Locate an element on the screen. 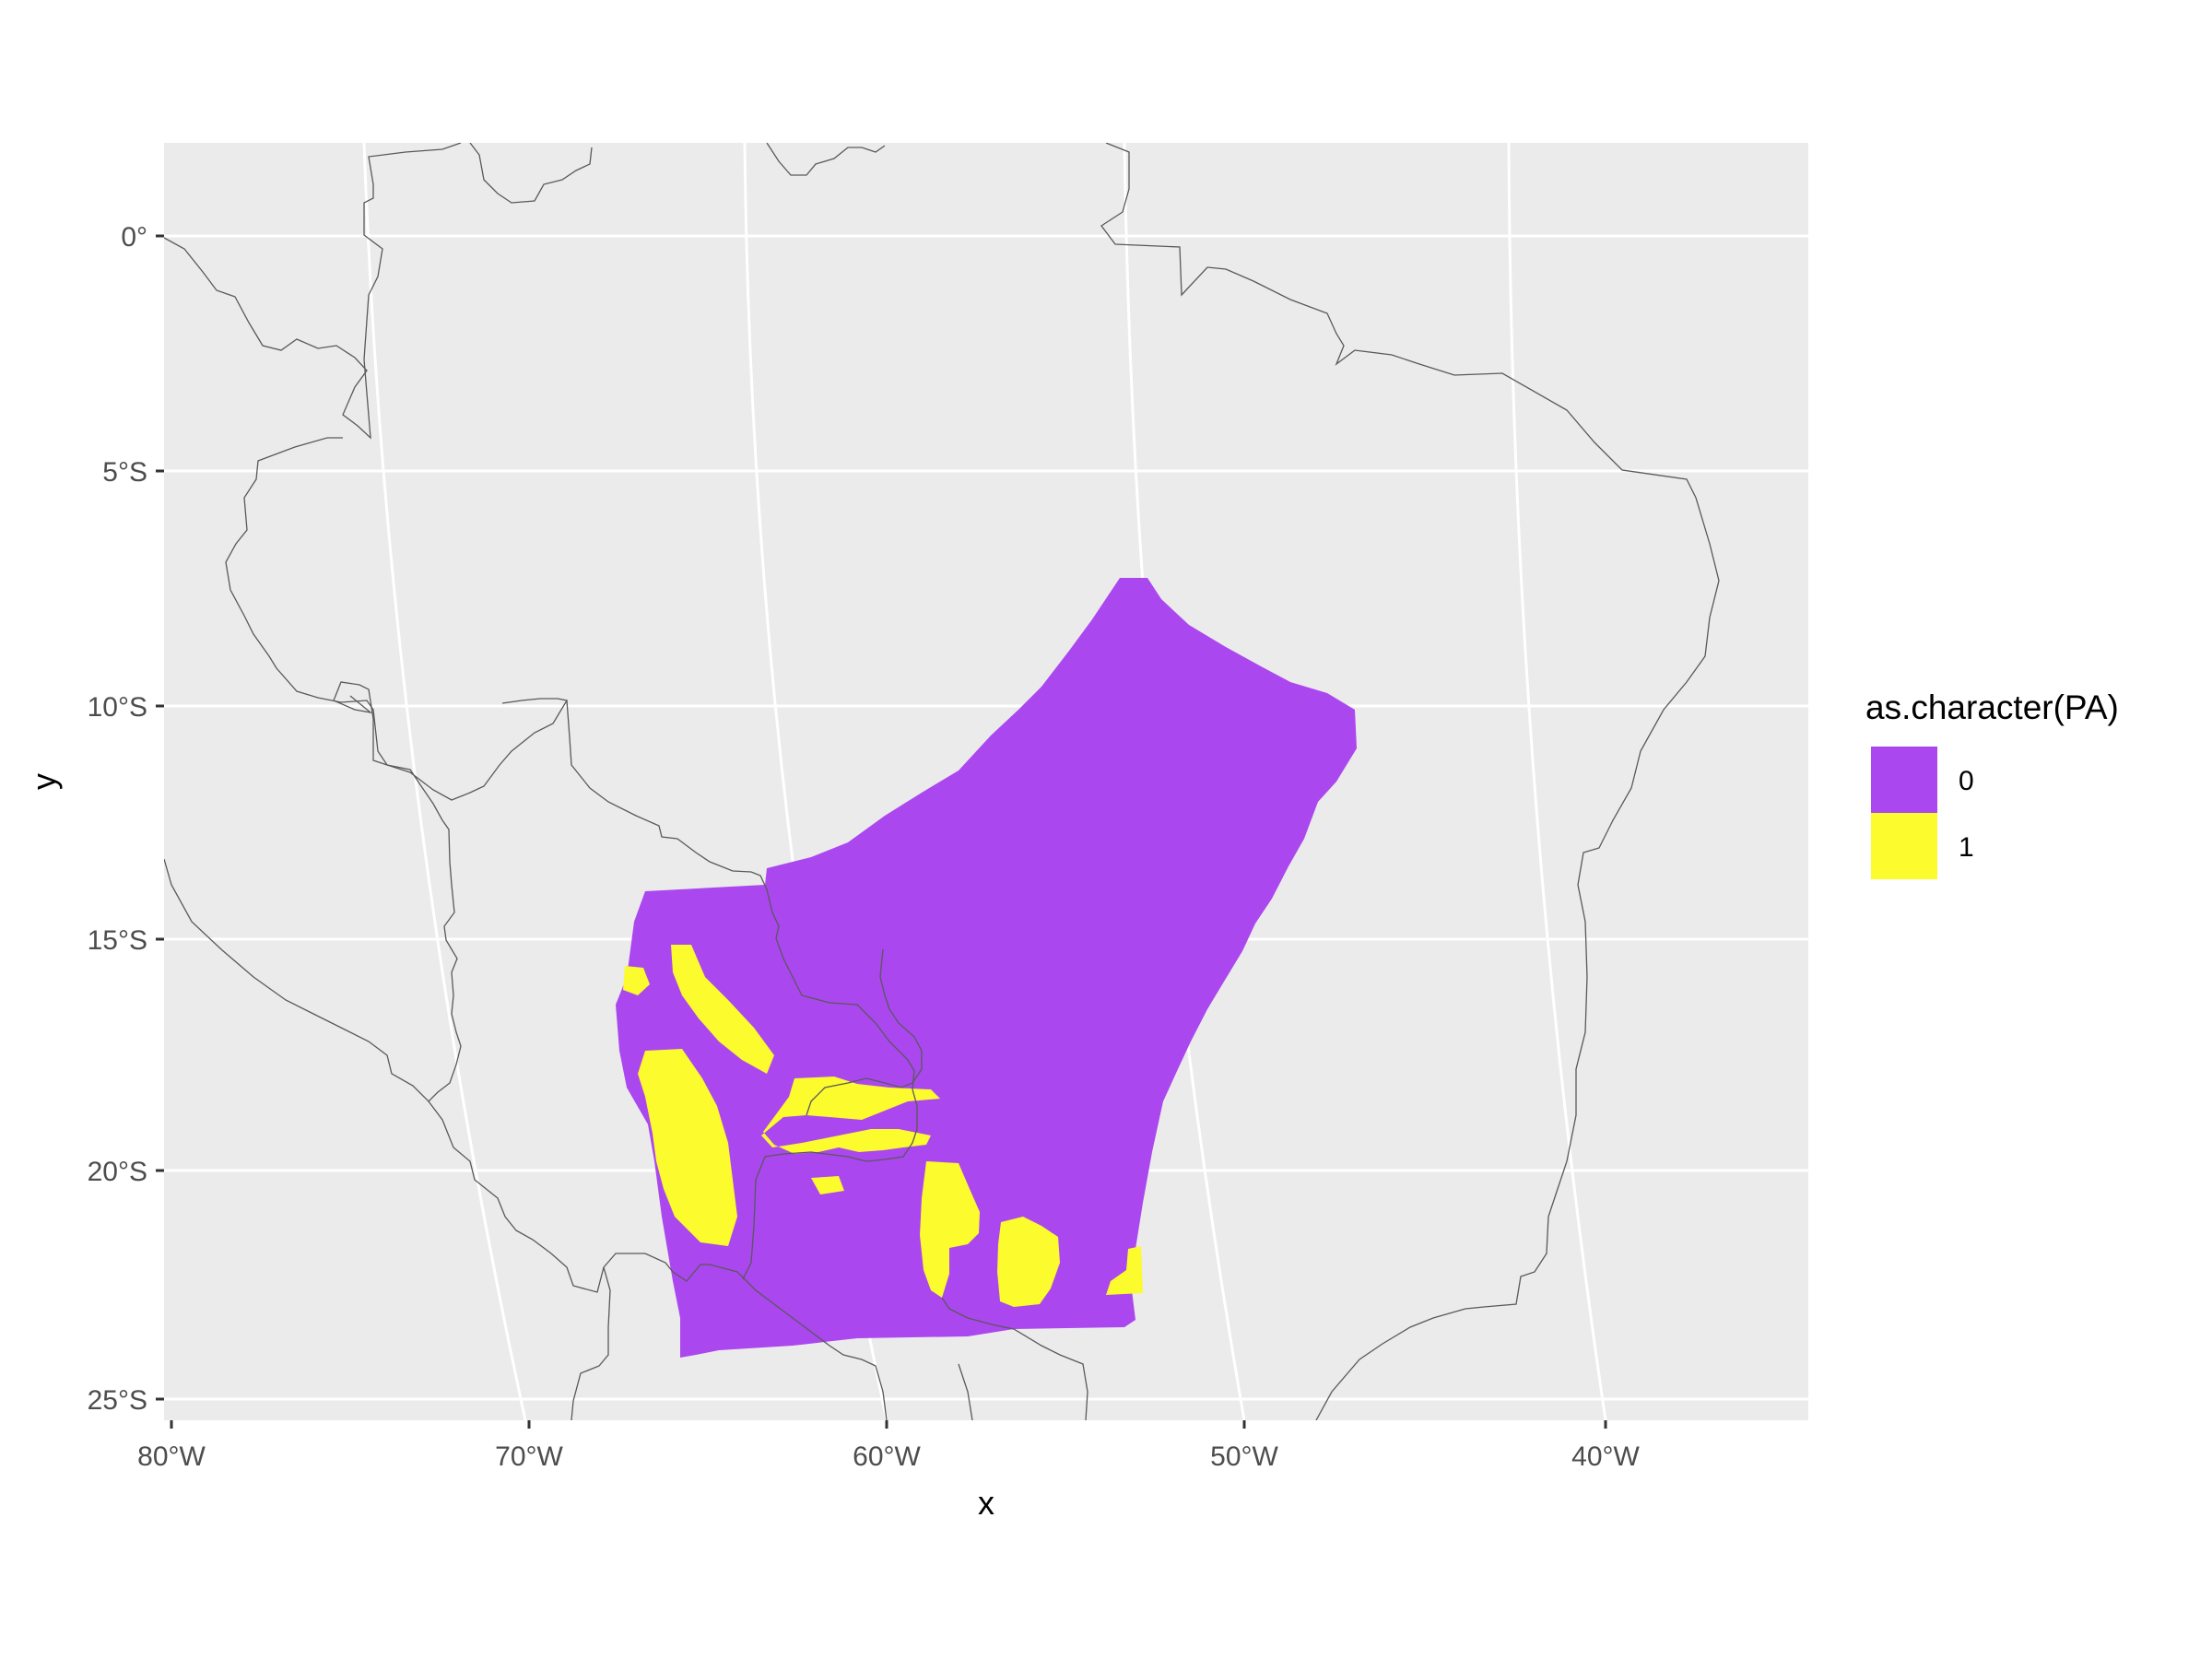  x-tick-label: 70°W is located at coordinates (529, 1456).